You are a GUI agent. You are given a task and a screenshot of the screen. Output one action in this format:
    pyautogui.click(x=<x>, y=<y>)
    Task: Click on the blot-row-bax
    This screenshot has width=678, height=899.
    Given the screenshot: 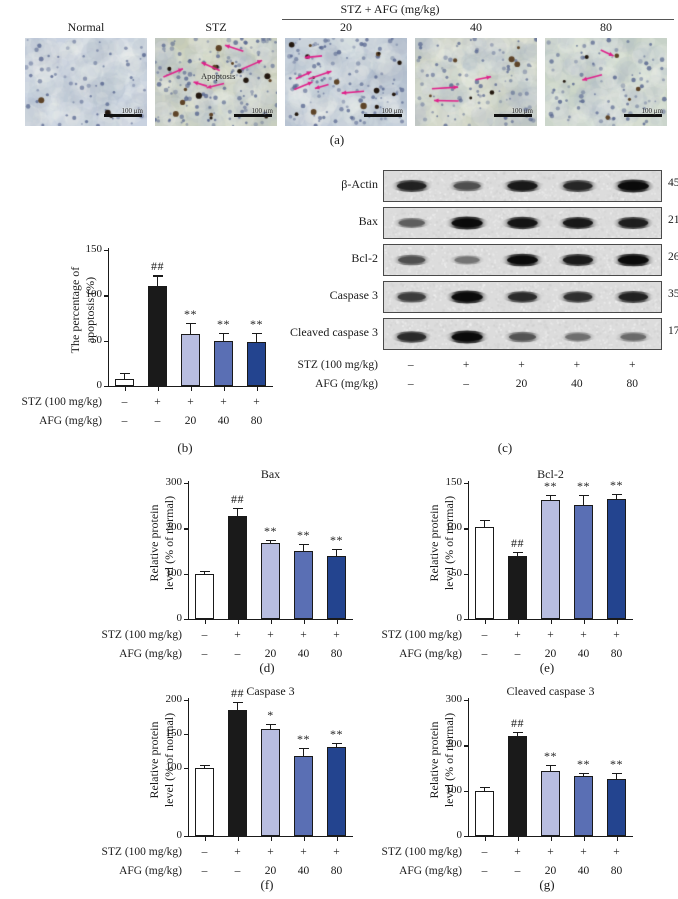 What is the action you would take?
    pyautogui.click(x=522, y=223)
    